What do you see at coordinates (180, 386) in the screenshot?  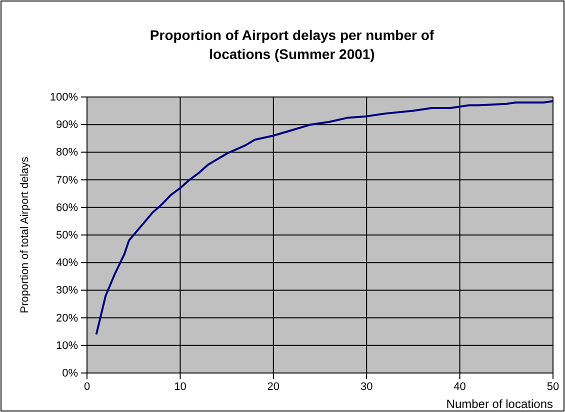 I see `x-tick-label: 10` at bounding box center [180, 386].